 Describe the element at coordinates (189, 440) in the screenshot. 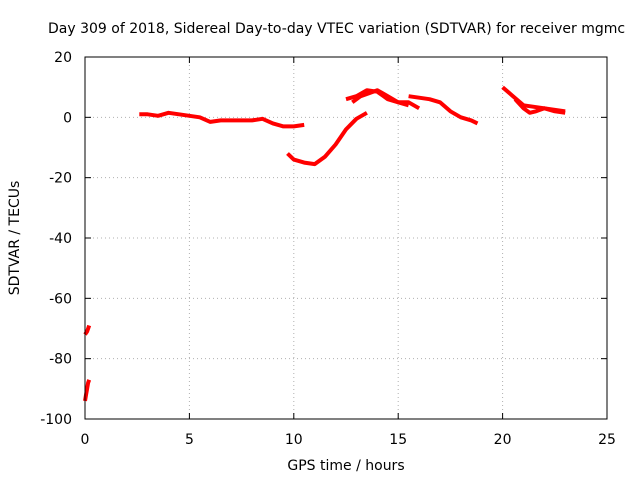

I see `x-tick-label: 5` at that location.